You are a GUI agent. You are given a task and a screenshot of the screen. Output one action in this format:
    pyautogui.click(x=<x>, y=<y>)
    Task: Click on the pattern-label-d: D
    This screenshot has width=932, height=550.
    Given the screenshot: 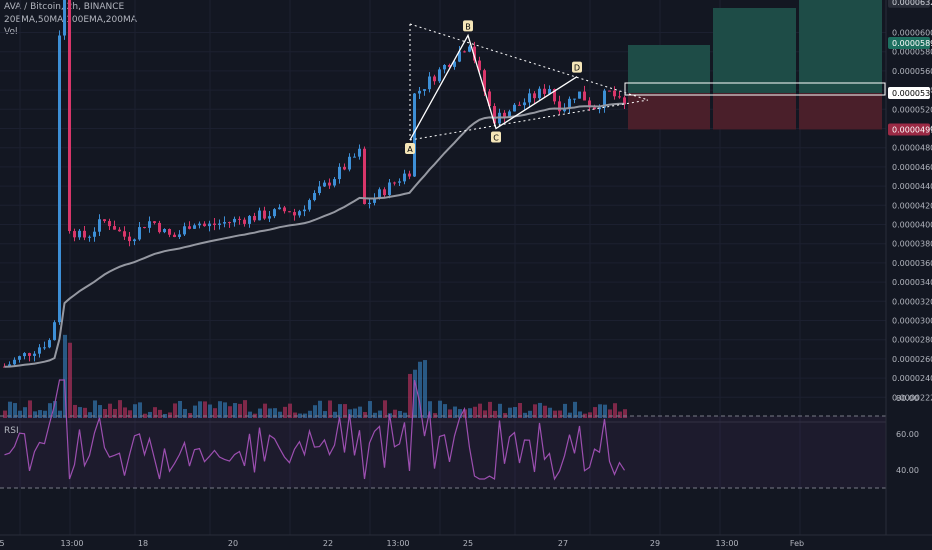 What is the action you would take?
    pyautogui.click(x=577, y=68)
    